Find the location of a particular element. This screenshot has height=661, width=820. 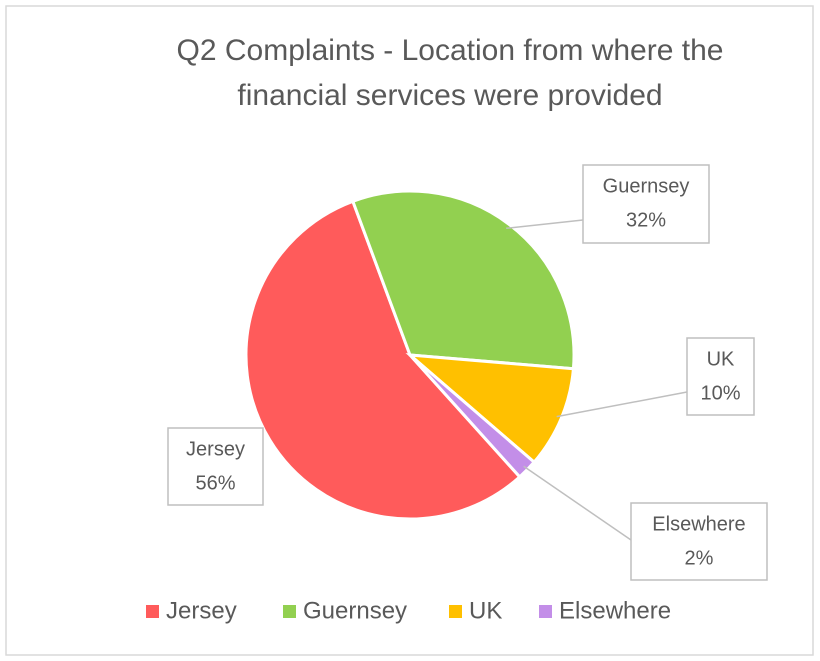

label-category: UK is located at coordinates (721, 359).